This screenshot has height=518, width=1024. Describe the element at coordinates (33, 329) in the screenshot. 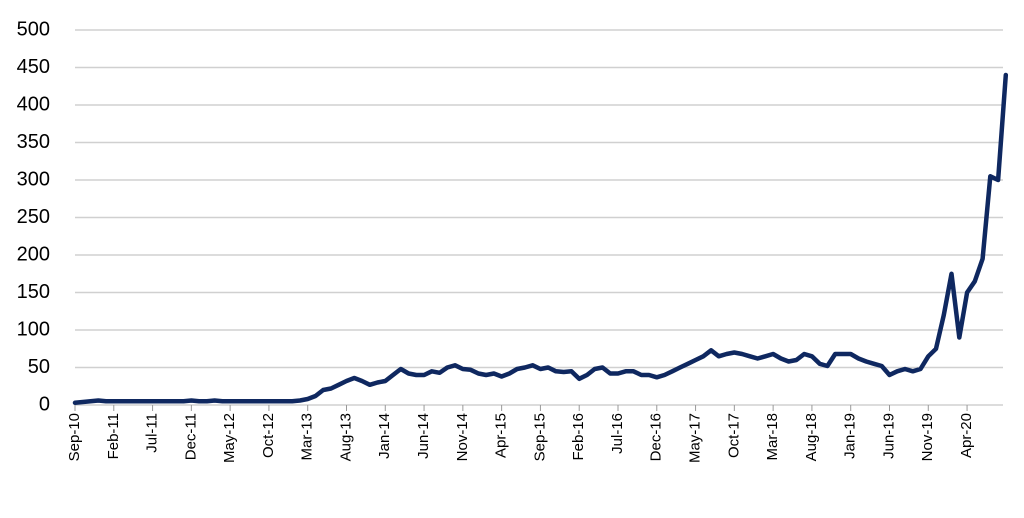

I see `y-tick-label: 100` at that location.